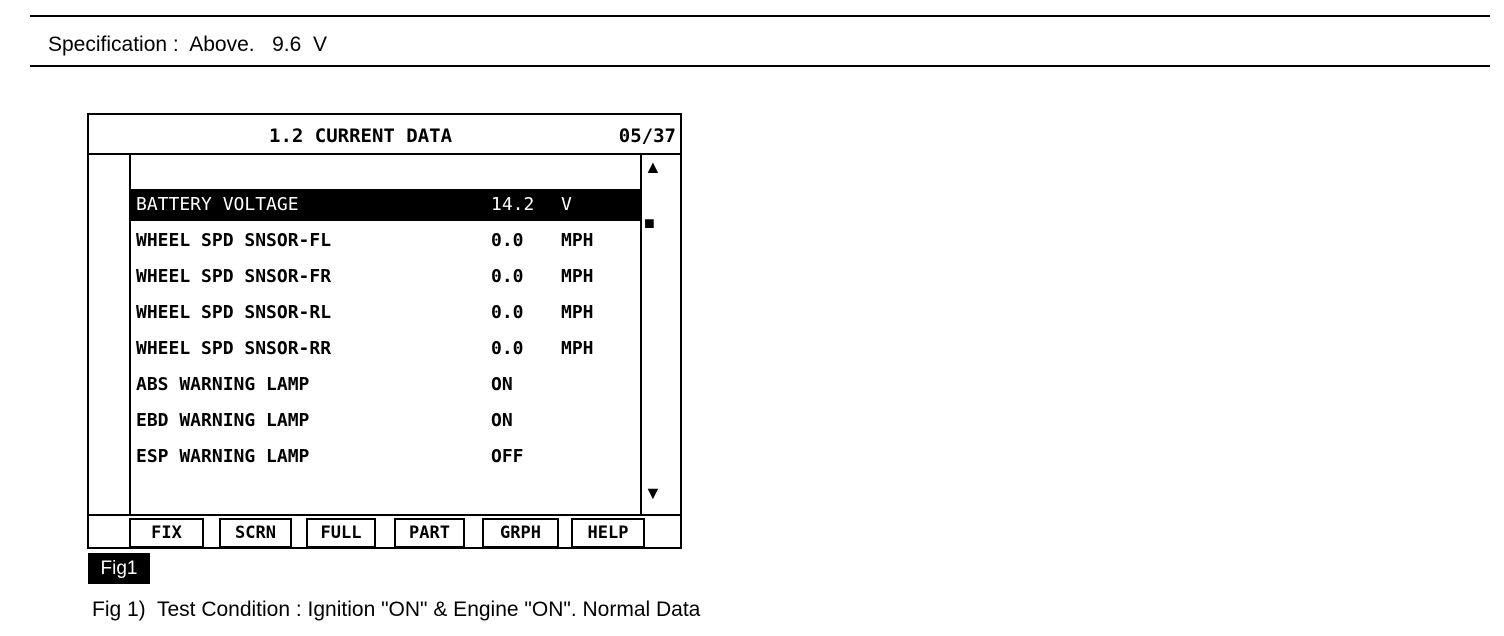 The image size is (1504, 636). I want to click on bottom-rule, so click(760, 66).